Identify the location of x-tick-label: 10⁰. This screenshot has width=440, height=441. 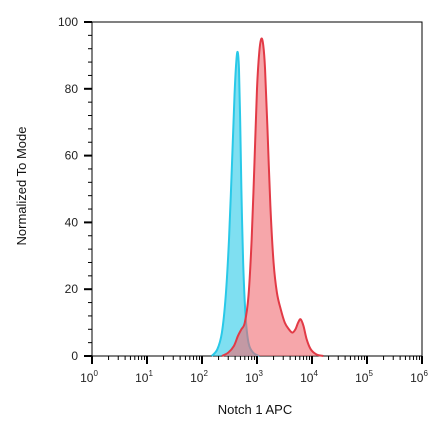
(89, 377).